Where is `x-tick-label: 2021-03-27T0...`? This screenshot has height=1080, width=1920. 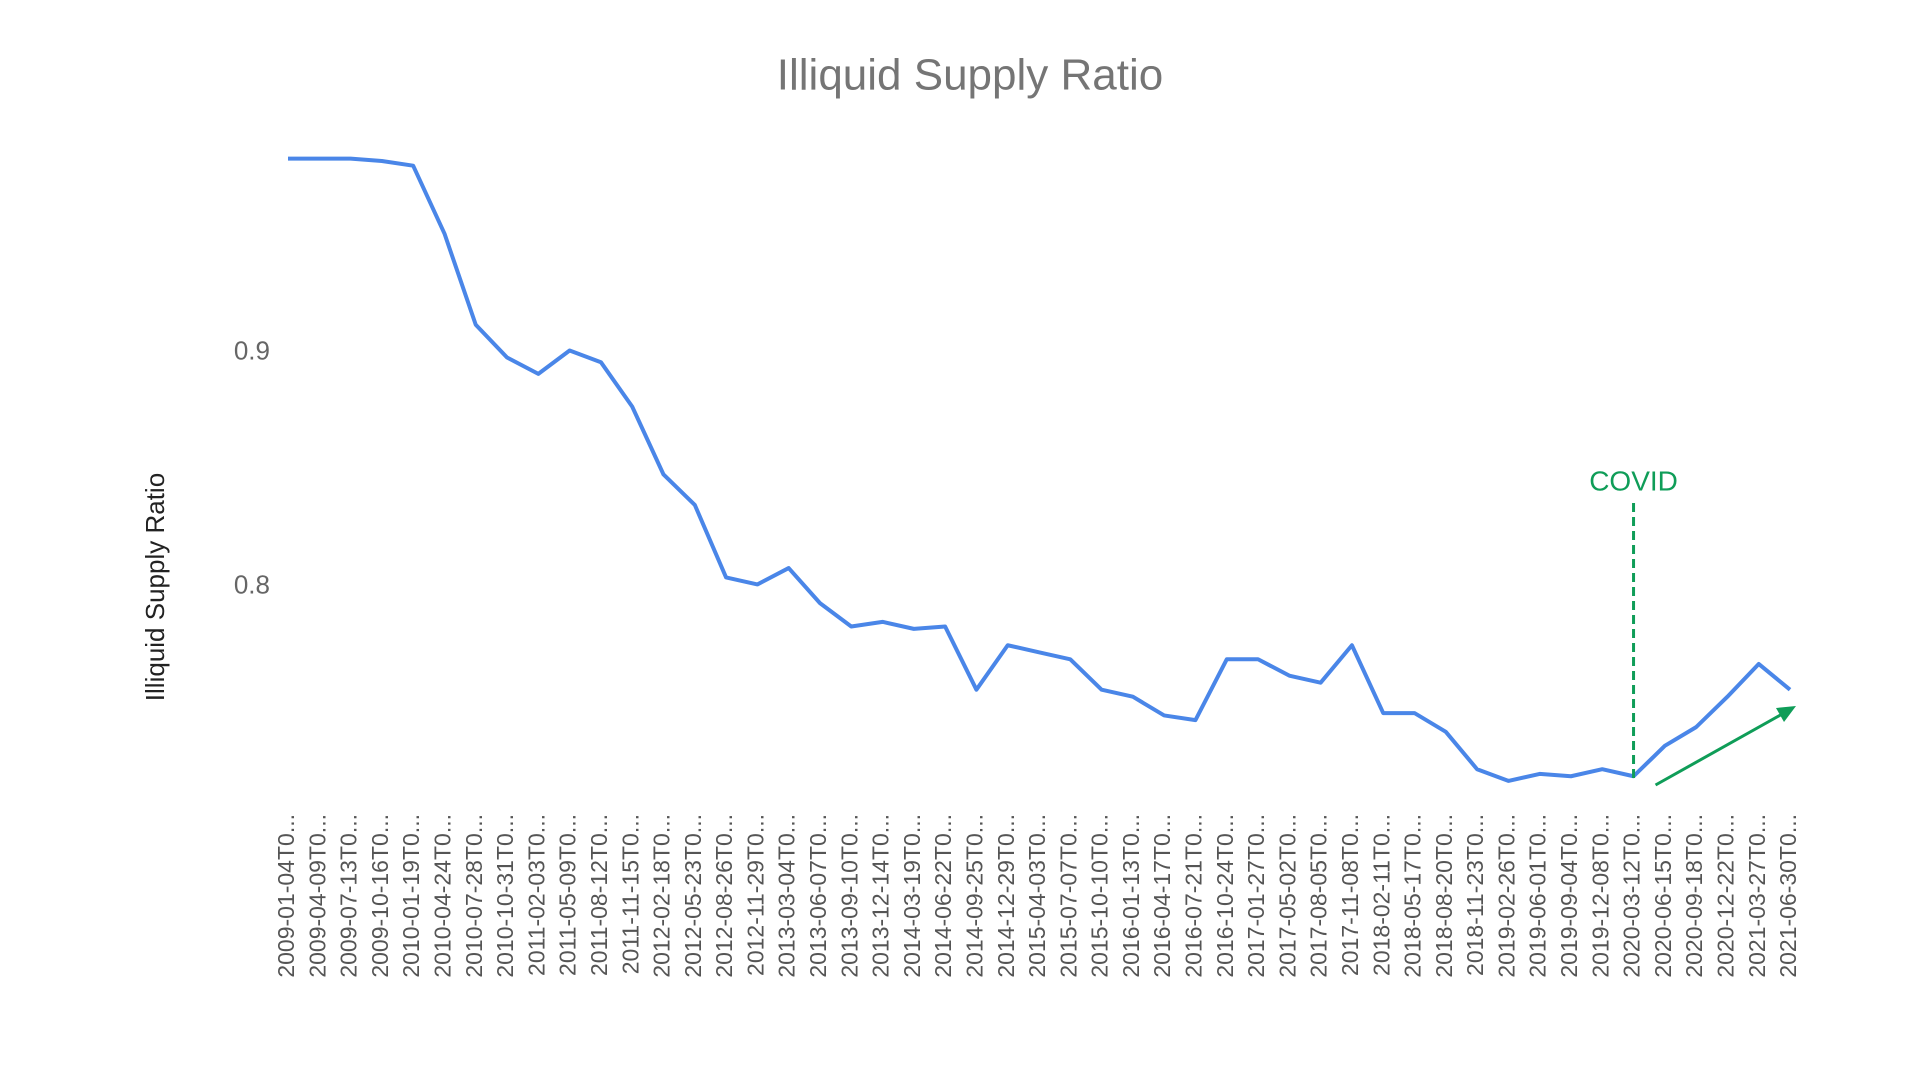
x-tick-label: 2021-03-27T0... is located at coordinates (1757, 896).